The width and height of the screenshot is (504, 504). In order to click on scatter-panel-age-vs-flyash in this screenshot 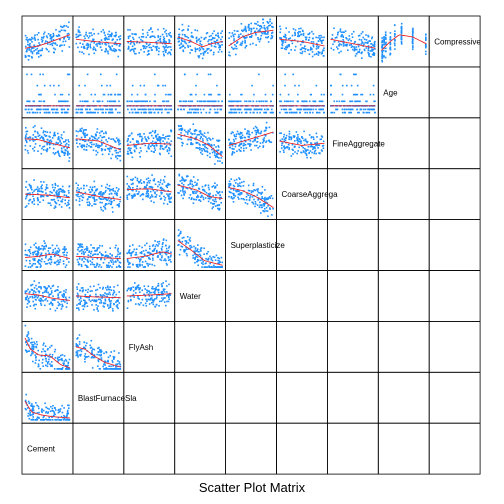, I will do `click(149, 93)`.